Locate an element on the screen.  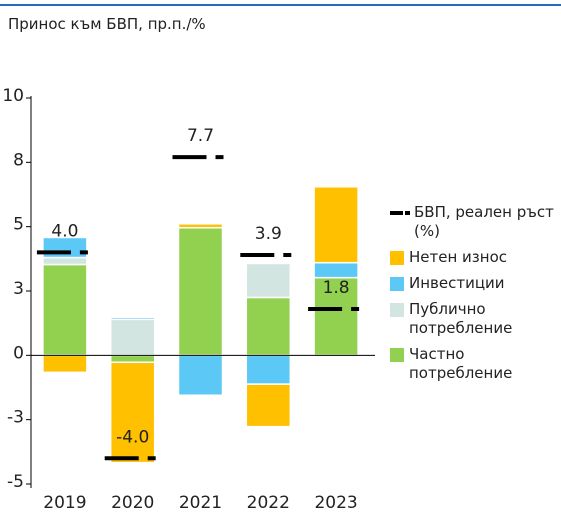
gdp-label: -4.0 is located at coordinates (132, 437).